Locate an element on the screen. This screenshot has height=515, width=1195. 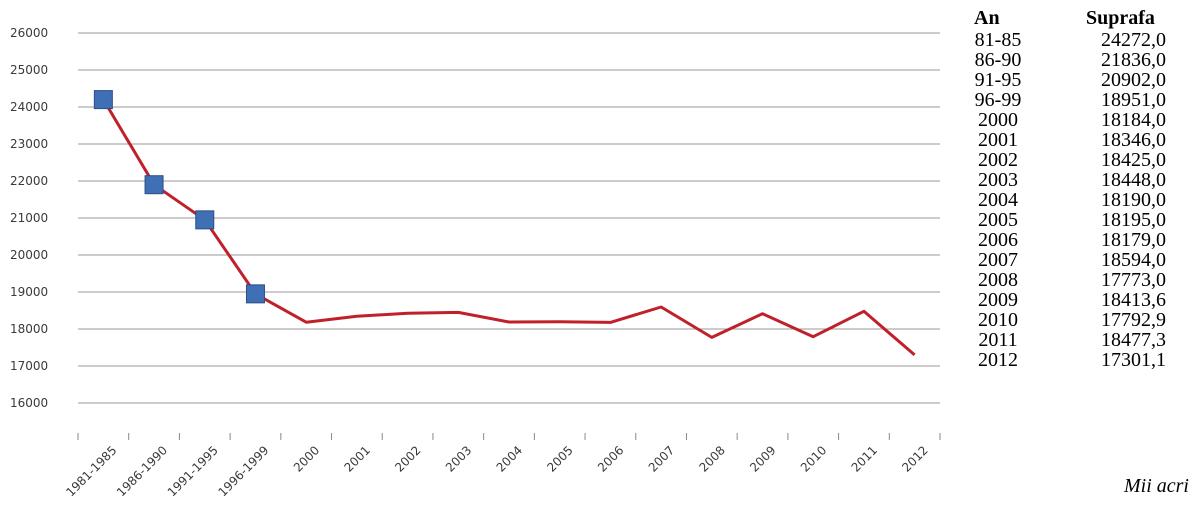
x-tick-label: 2000 is located at coordinates (306, 458).